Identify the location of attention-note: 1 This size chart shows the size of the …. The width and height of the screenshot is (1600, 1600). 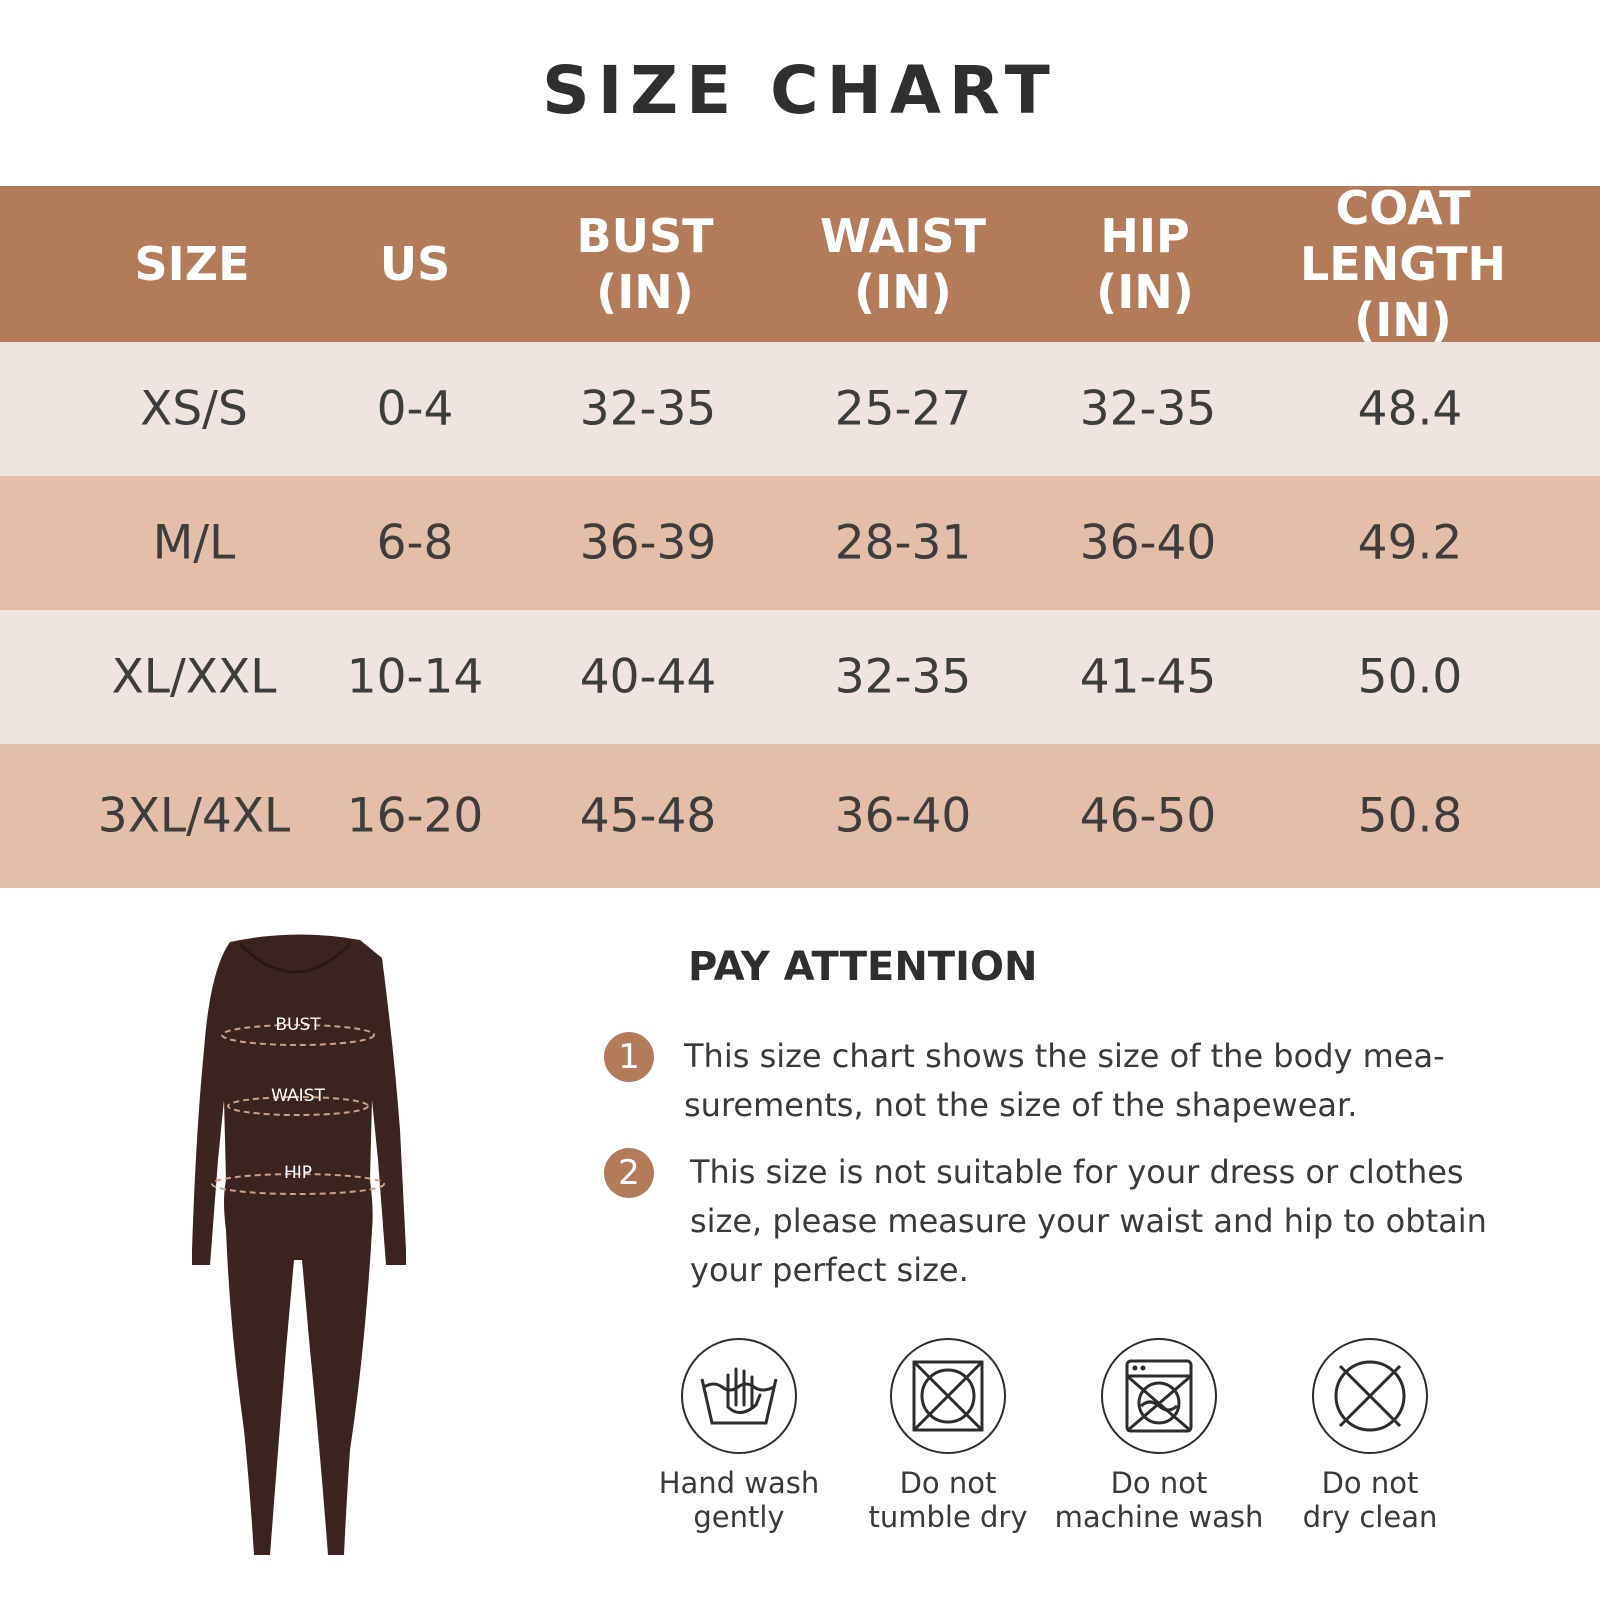
(1064, 1081).